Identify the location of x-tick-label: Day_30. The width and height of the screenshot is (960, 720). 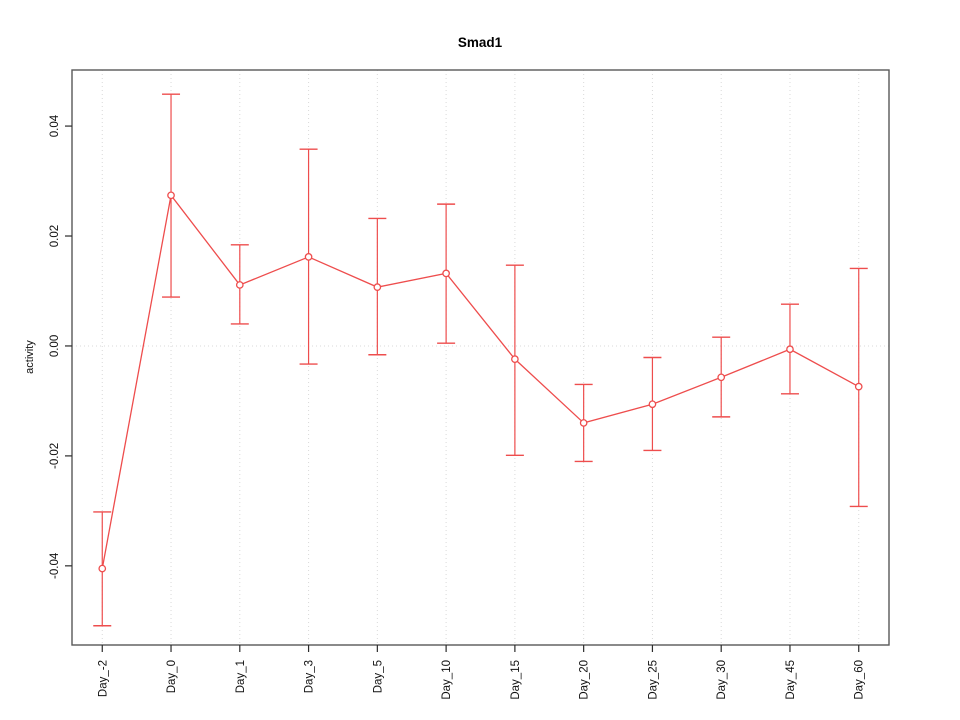
(722, 680).